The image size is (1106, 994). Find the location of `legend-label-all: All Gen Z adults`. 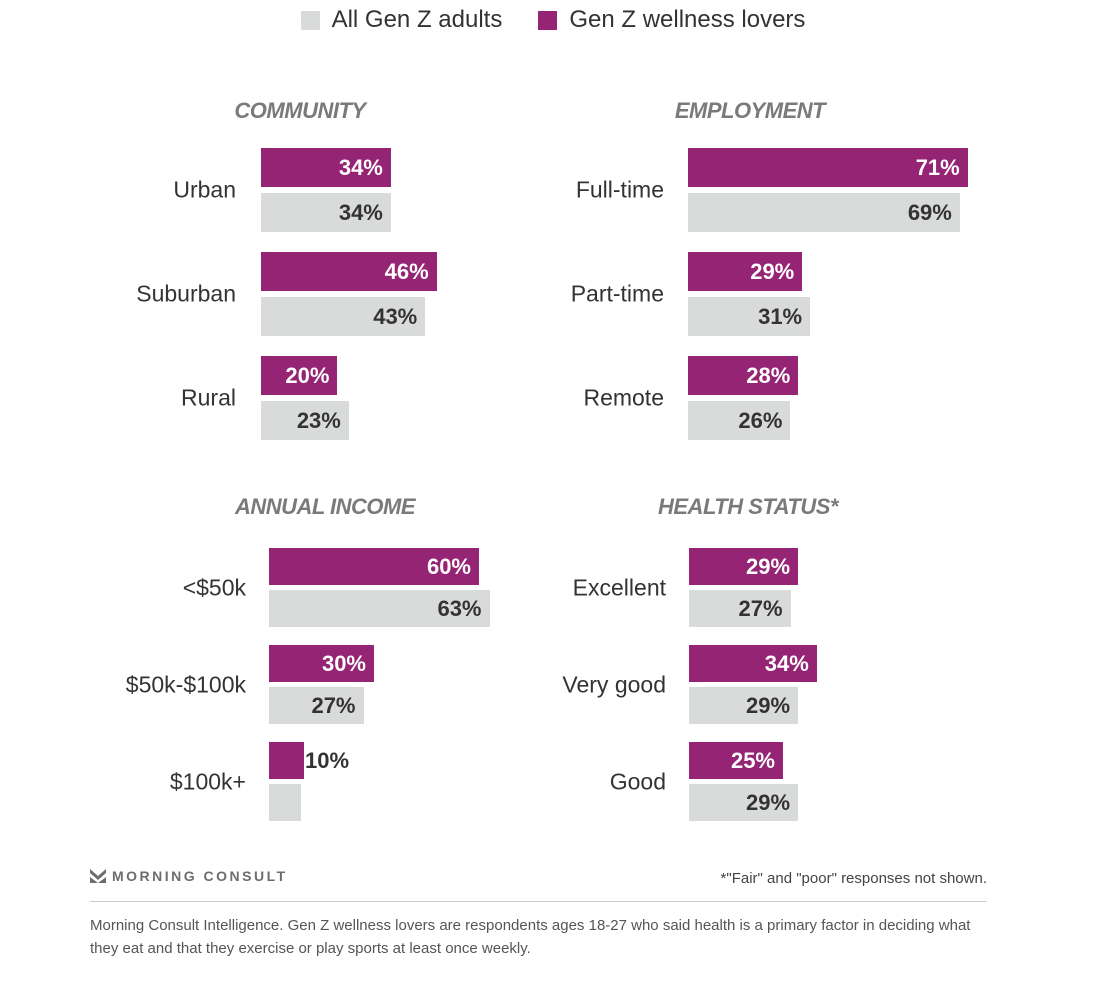

legend-label-all: All Gen Z adults is located at coordinates (417, 19).